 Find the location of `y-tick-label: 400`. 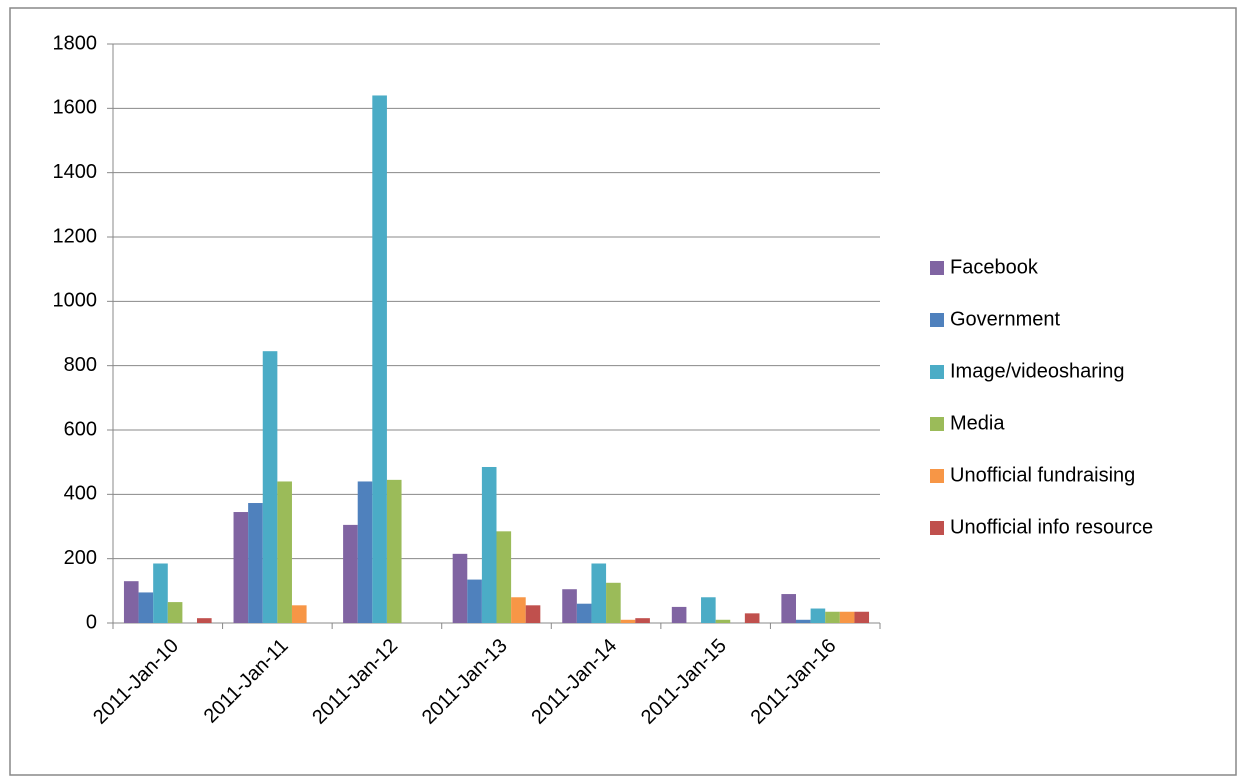

y-tick-label: 400 is located at coordinates (80, 494).